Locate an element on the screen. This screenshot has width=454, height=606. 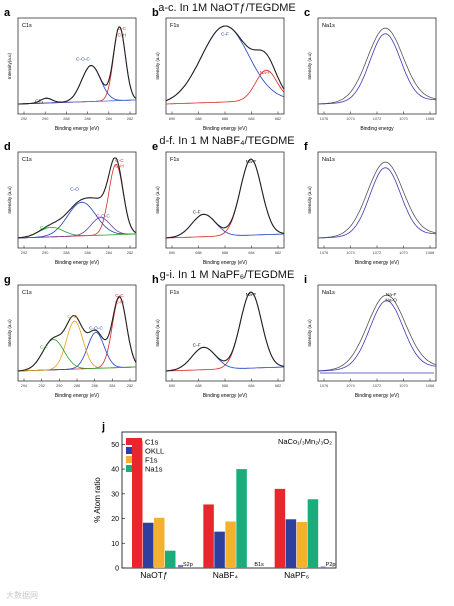
panel-letter: d is located at coordinates (7, 147).